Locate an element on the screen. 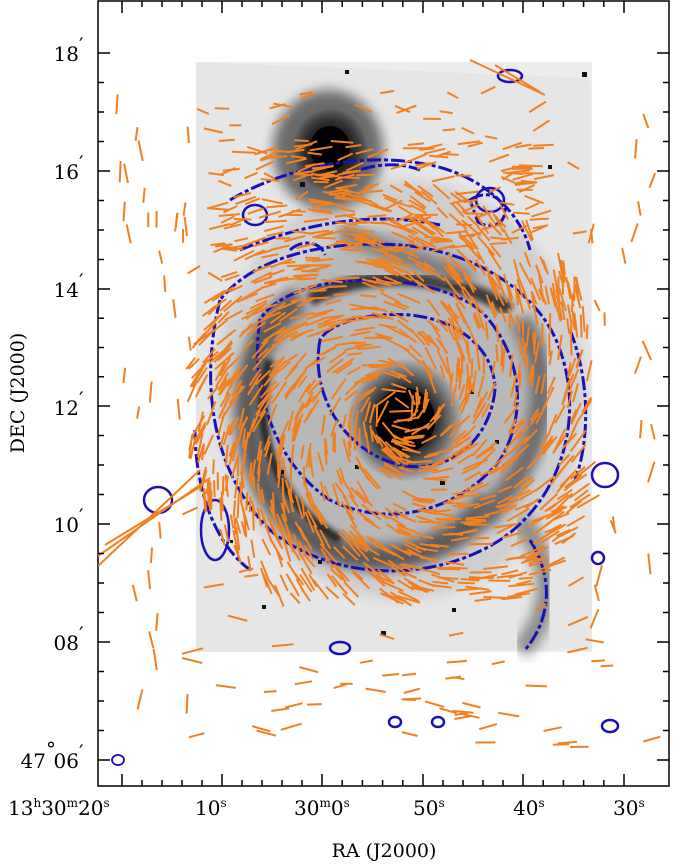  y-tick-labels: 18 ′ 16 ′ 14 ′ 12 ′ 10 ′ 08 ′ 47 ° 06 ′ is located at coordinates (52, 403).